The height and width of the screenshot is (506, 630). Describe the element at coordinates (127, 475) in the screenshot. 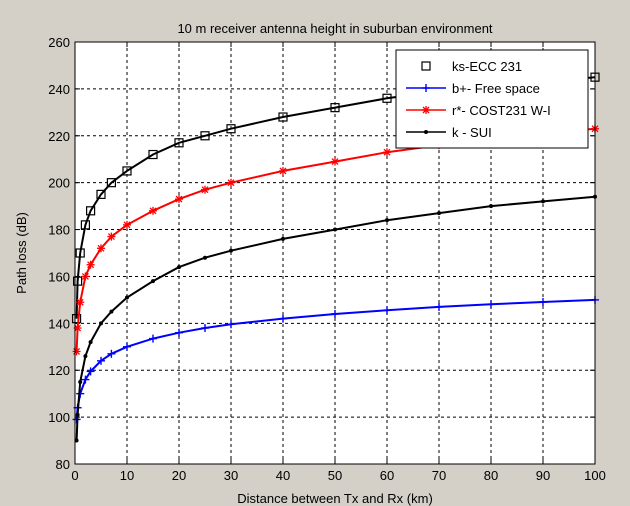

I see `x-tick-label: 10` at that location.